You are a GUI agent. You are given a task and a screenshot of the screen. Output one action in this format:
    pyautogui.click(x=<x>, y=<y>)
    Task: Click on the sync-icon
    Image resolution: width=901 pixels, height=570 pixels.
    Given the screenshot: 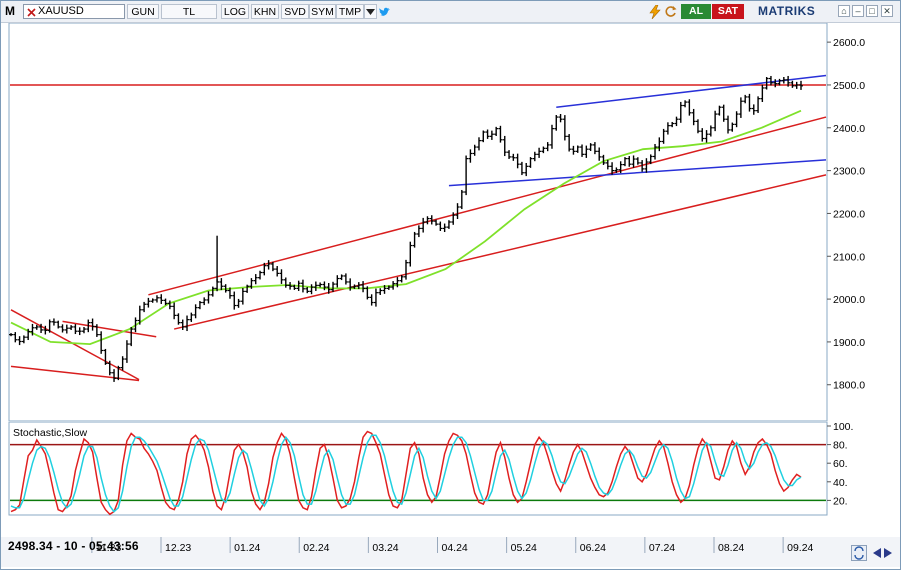 What is the action you would take?
    pyautogui.click(x=859, y=553)
    